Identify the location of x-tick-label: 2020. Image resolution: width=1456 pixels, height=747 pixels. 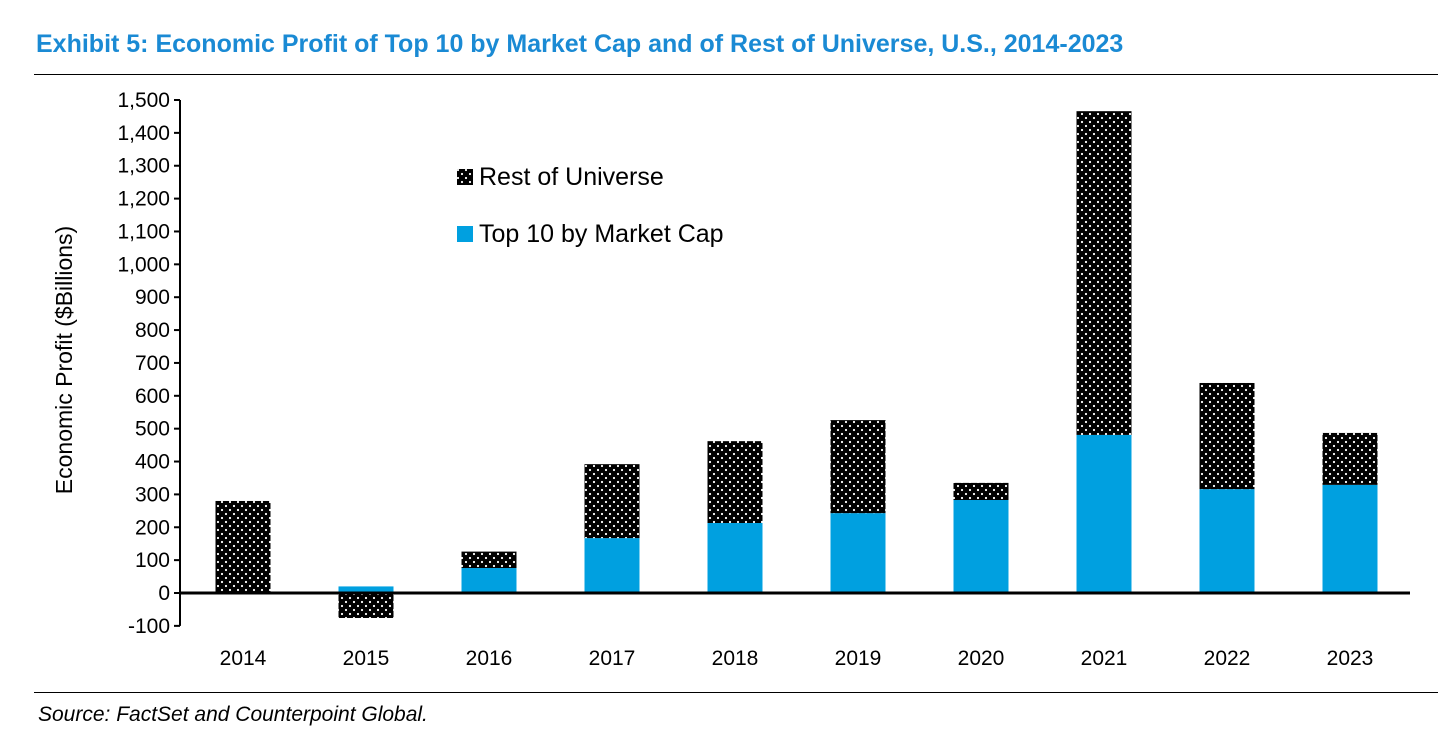
(981, 658).